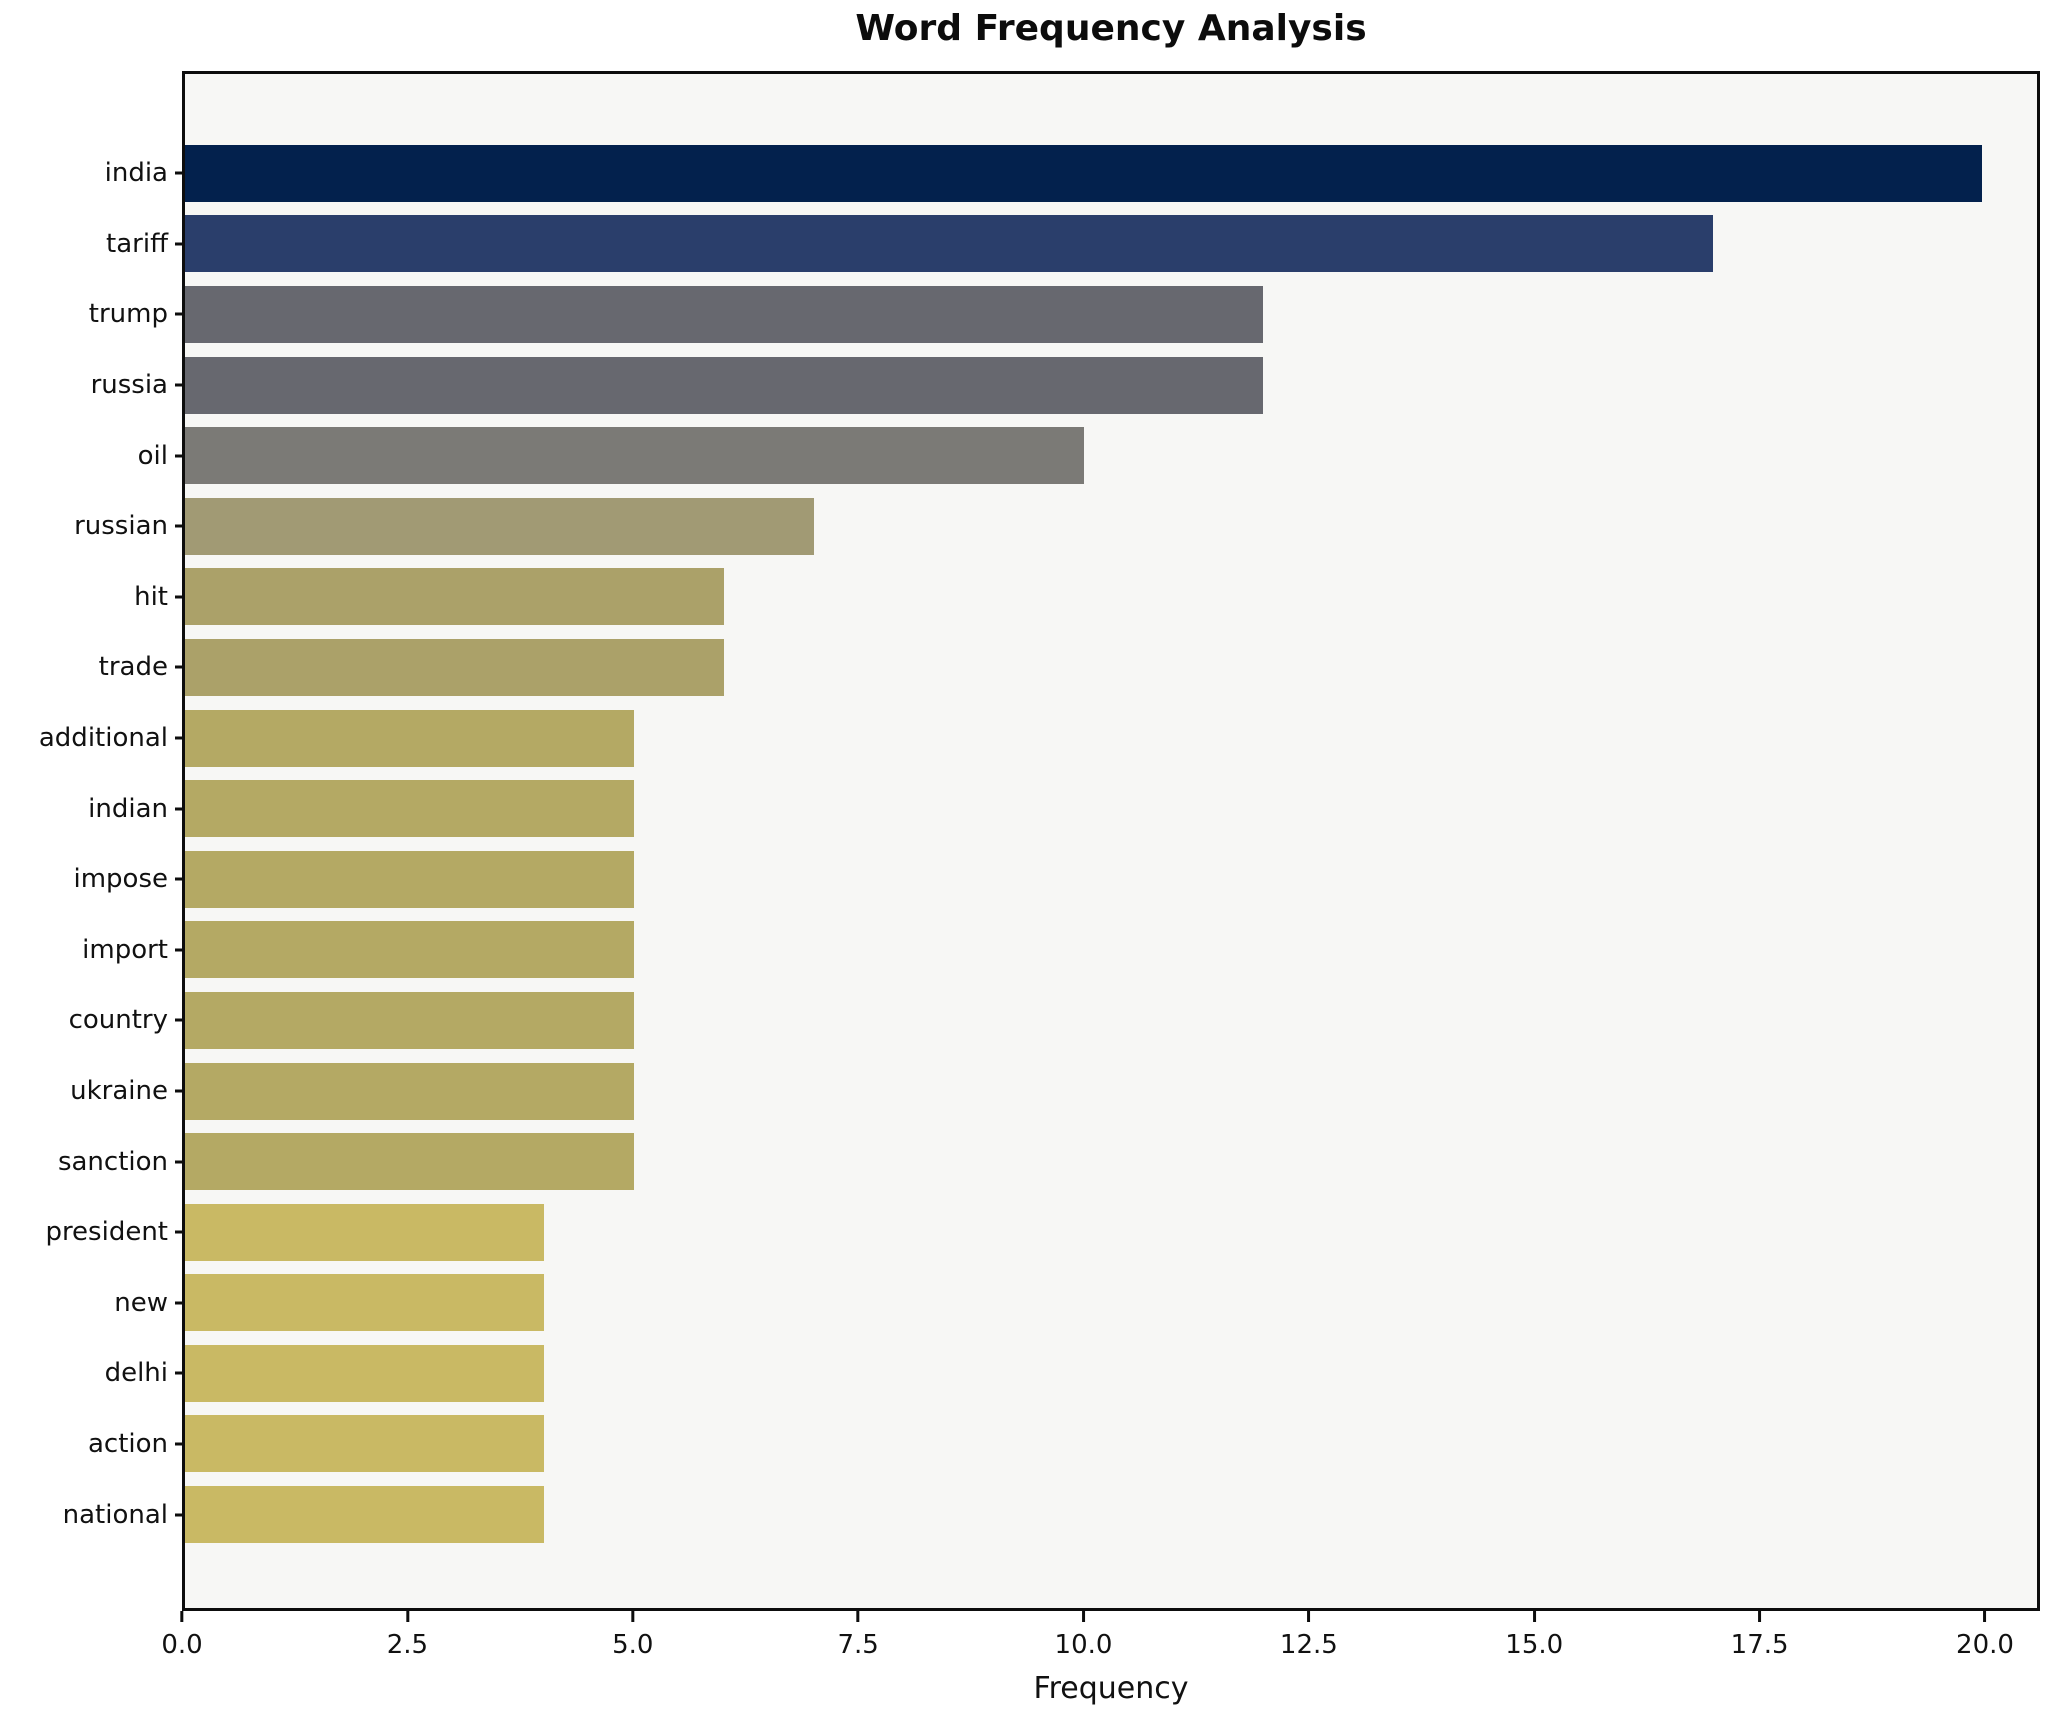 This screenshot has width=2062, height=1722. Describe the element at coordinates (1759, 1645) in the screenshot. I see `x-tick-label: 17.5` at that location.